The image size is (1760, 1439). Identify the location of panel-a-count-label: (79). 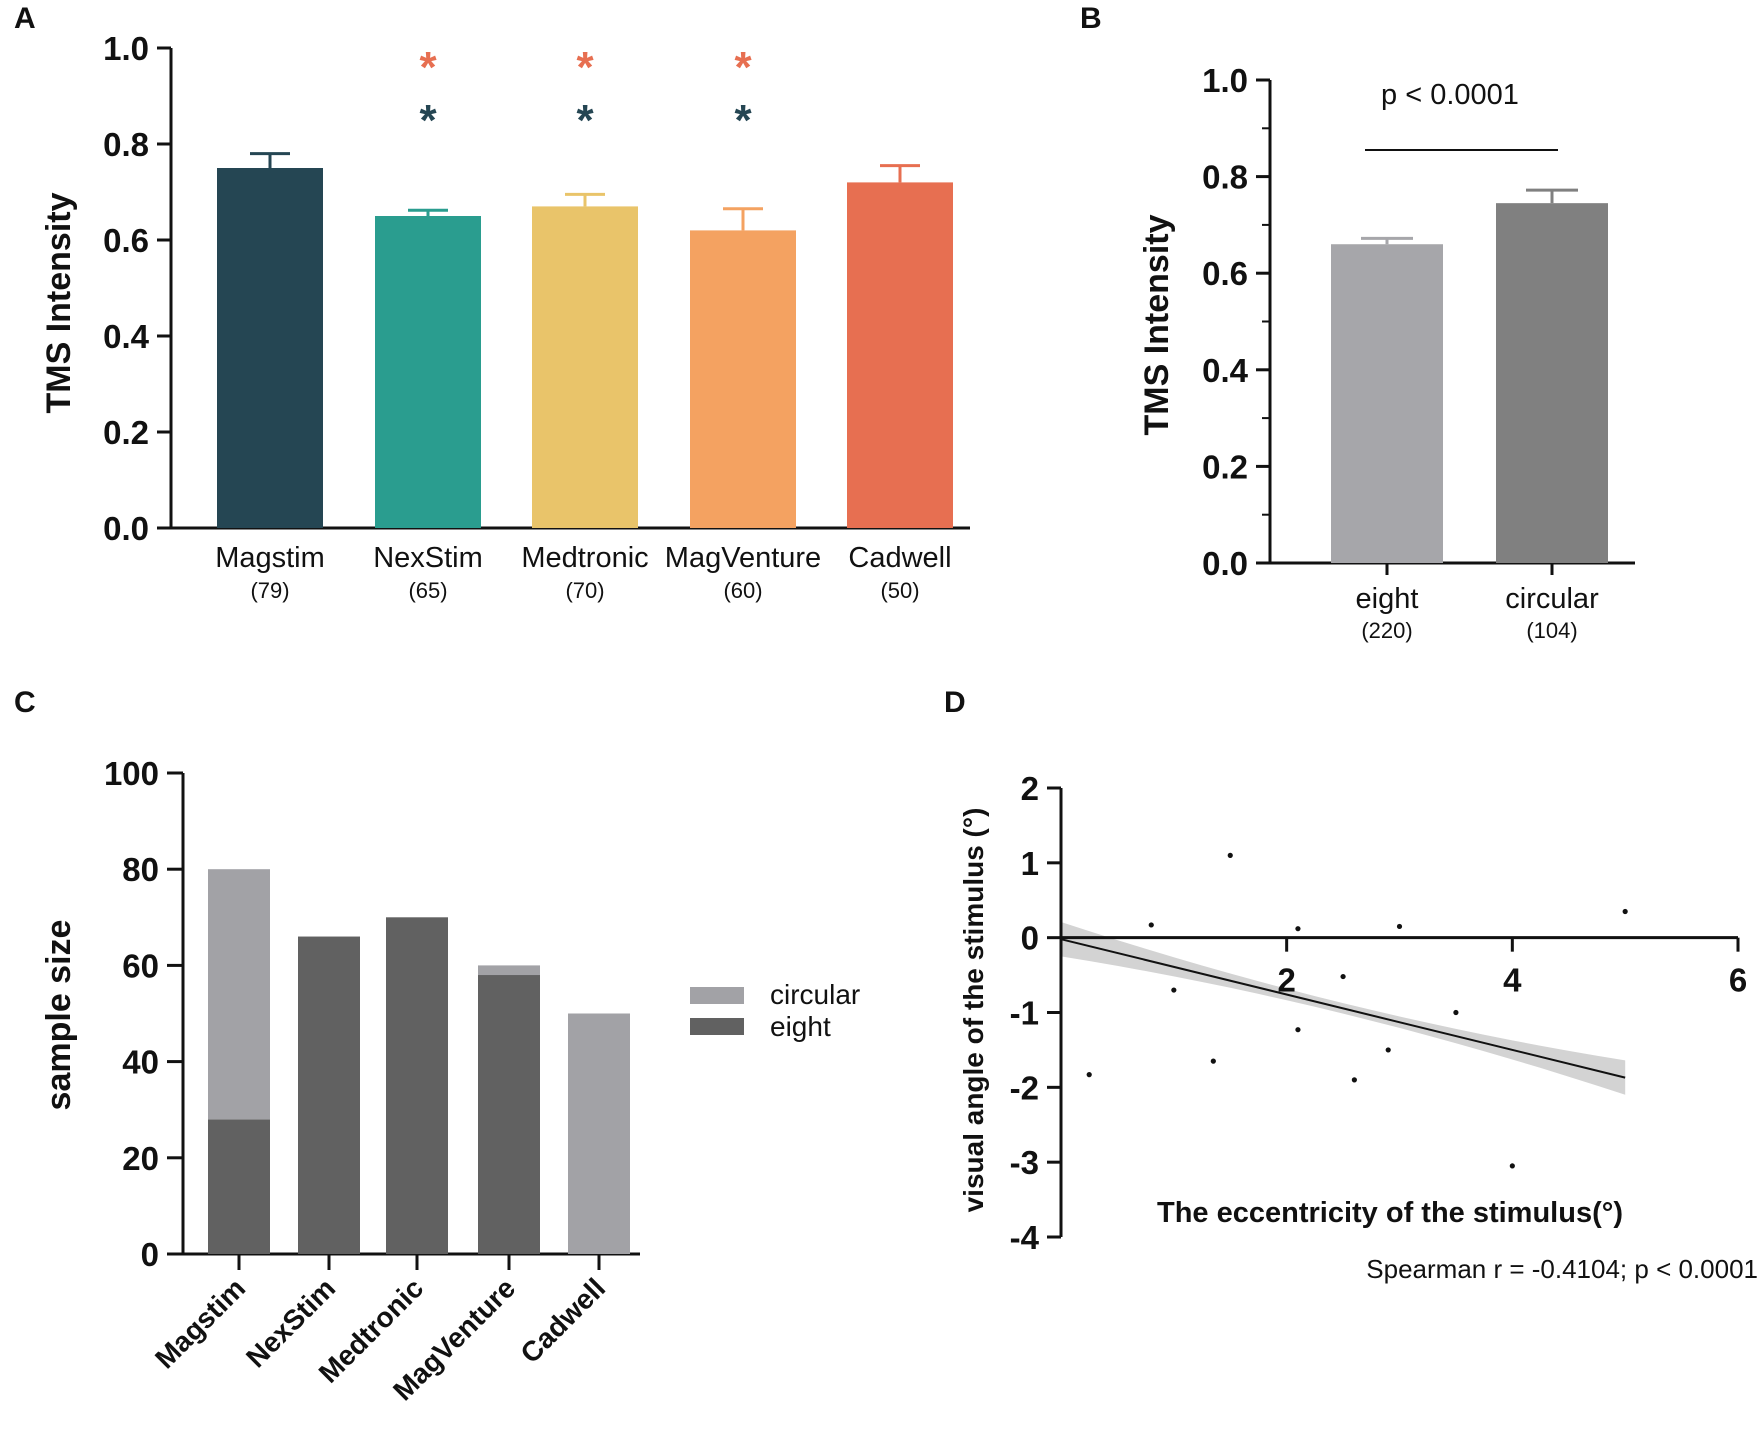
(269, 590).